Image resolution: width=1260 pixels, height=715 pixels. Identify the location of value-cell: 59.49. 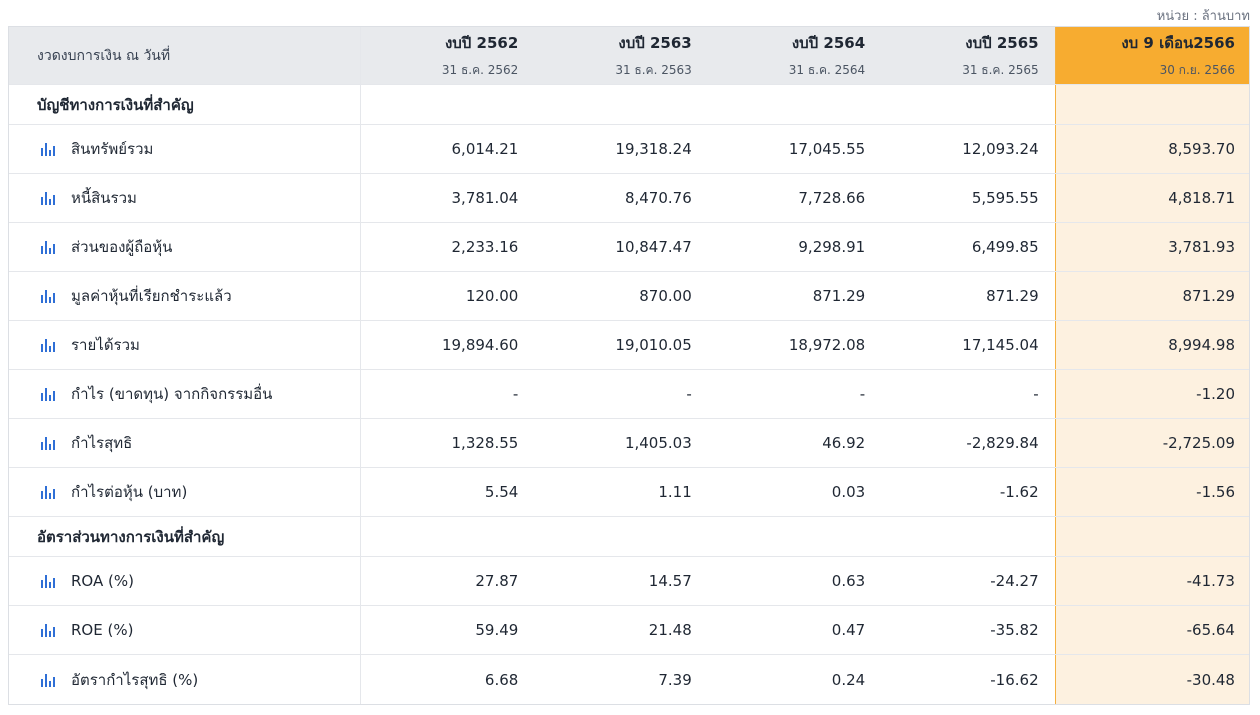
(497, 630).